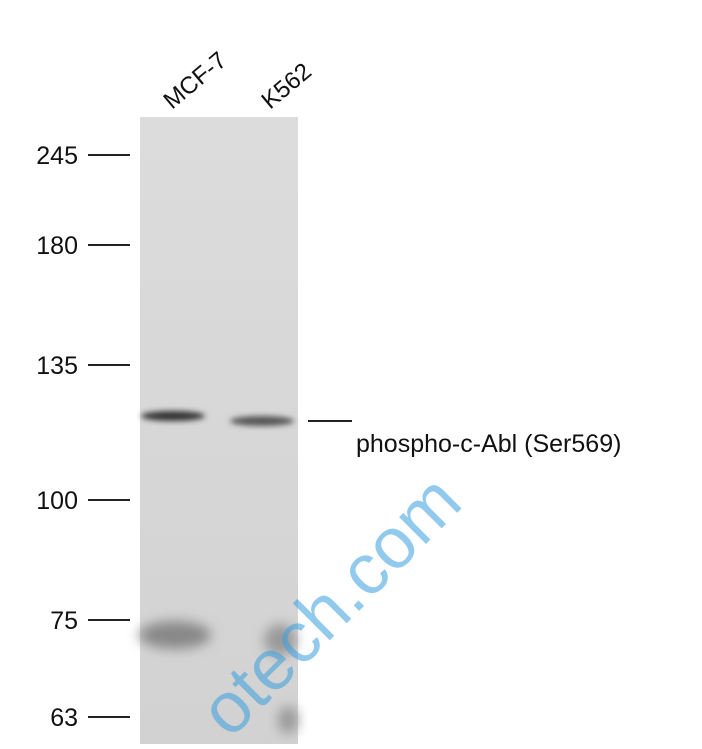 The width and height of the screenshot is (702, 749). What do you see at coordinates (57, 501) in the screenshot?
I see `marker-label: 100` at bounding box center [57, 501].